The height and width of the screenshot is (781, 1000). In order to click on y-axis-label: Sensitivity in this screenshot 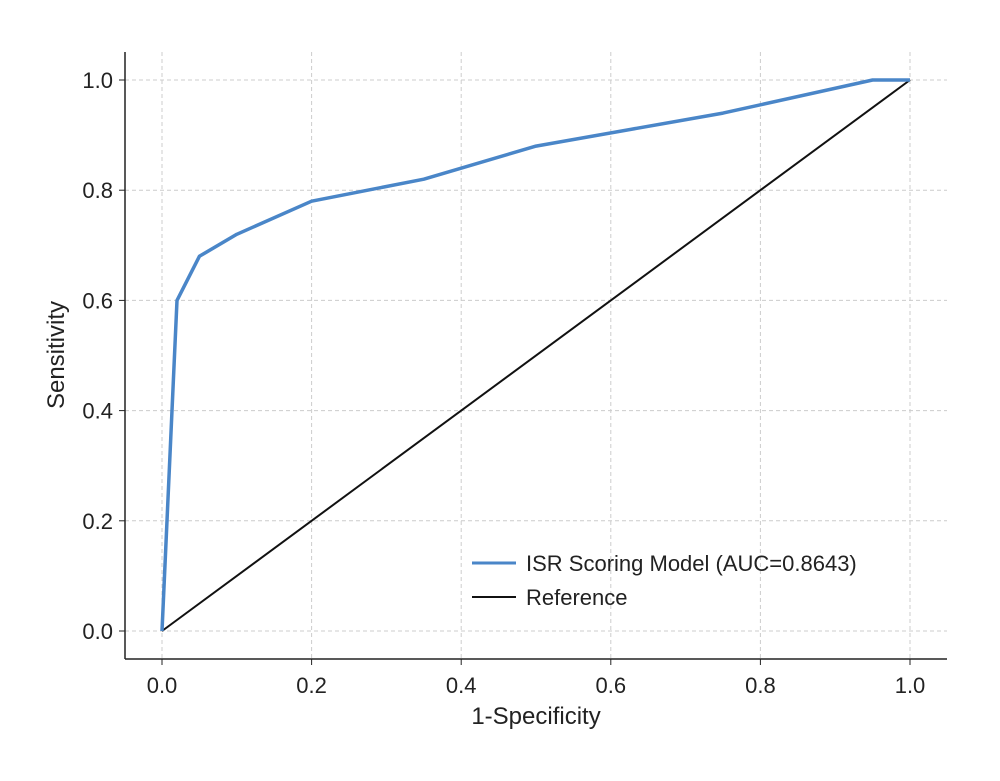, I will do `click(56, 355)`.